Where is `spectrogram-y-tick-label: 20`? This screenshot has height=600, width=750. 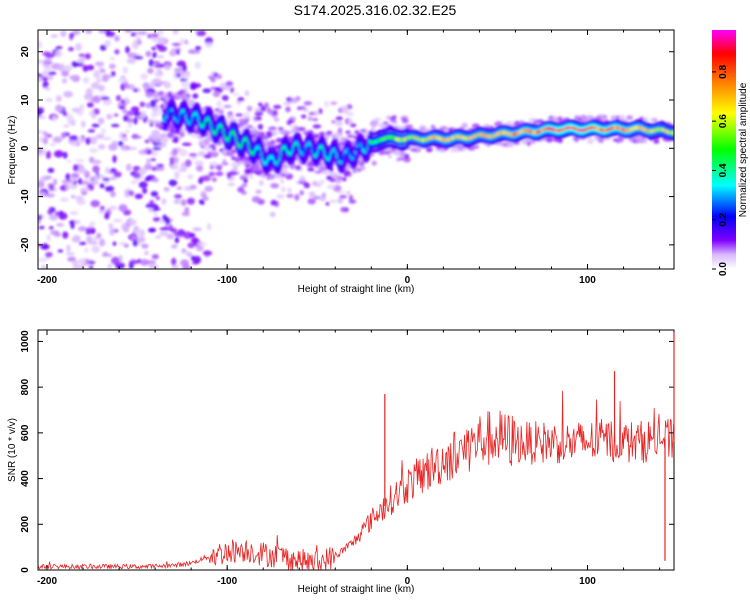
spectrogram-y-tick-label: 20 is located at coordinates (25, 52).